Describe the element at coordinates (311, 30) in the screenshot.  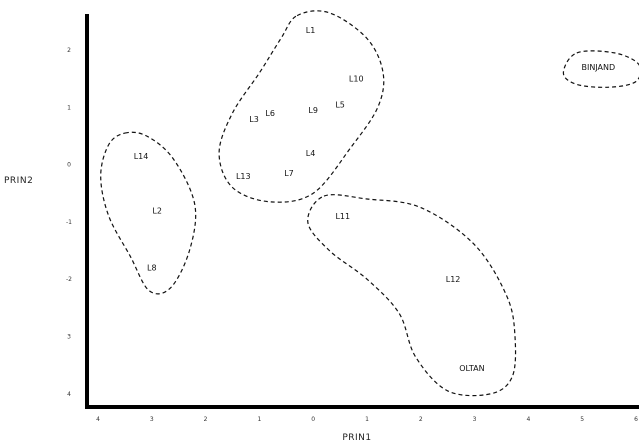
I see `data-point-label: L1` at that location.